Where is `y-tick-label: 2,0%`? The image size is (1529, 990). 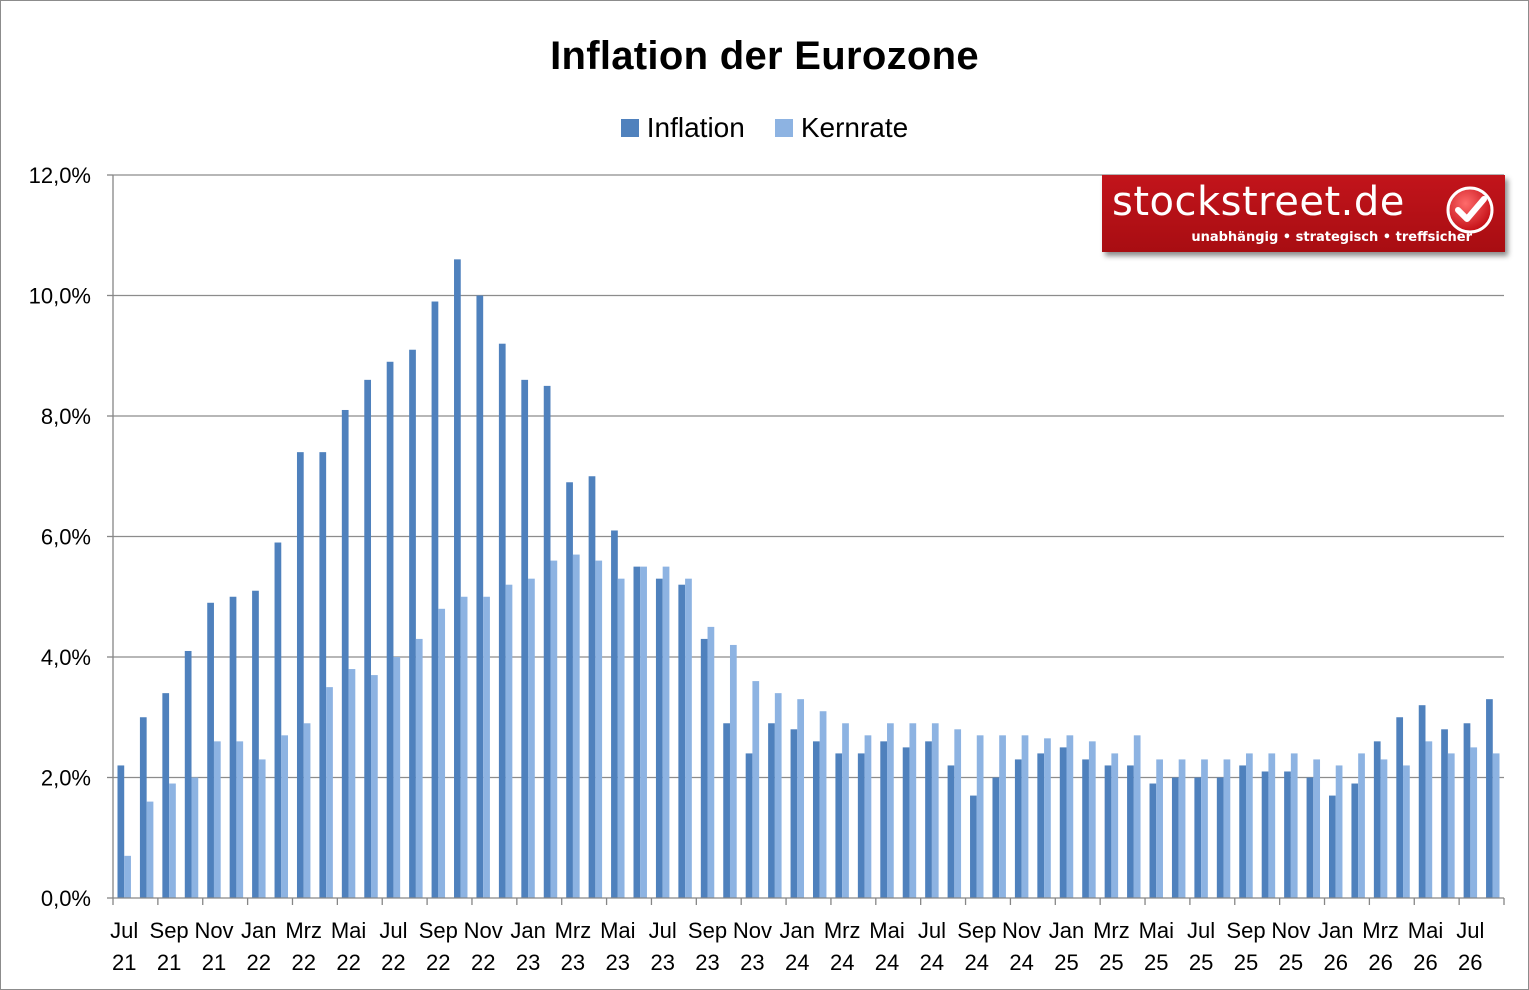 y-tick-label: 2,0% is located at coordinates (66, 778).